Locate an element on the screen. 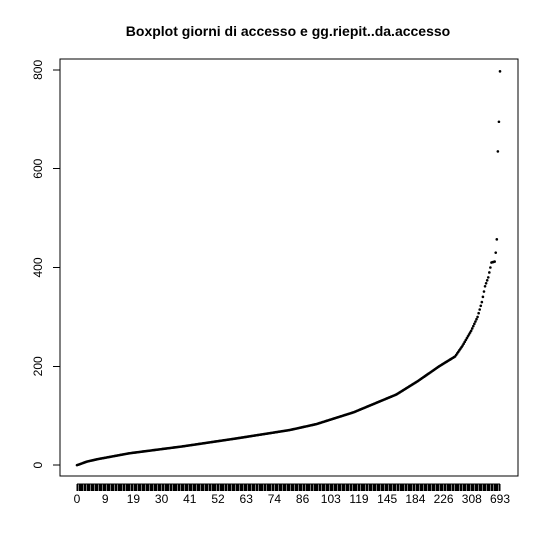 This screenshot has height=550, width=550. x-tick-label: 63 is located at coordinates (247, 499).